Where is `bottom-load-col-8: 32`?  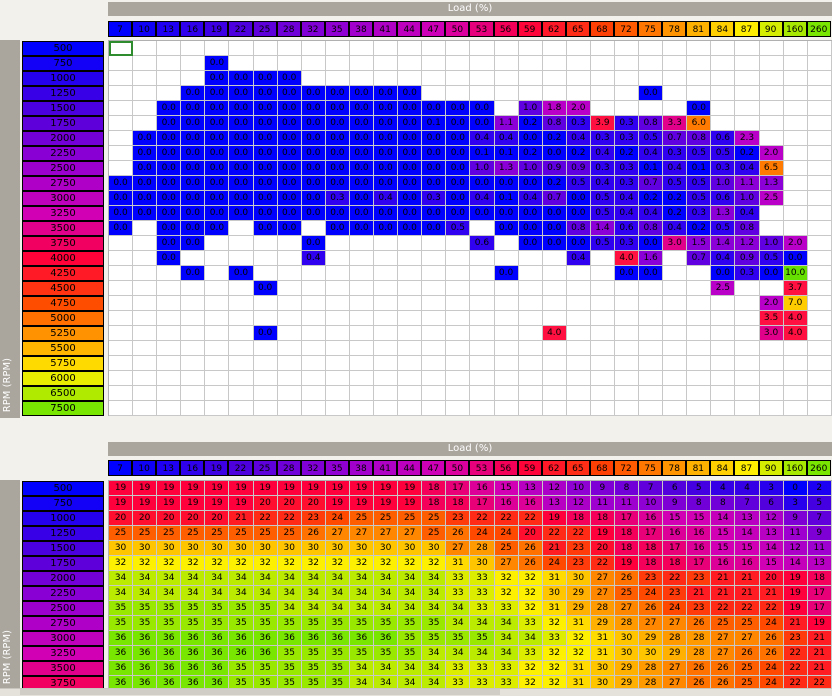 bottom-load-col-8: 32 is located at coordinates (312, 468).